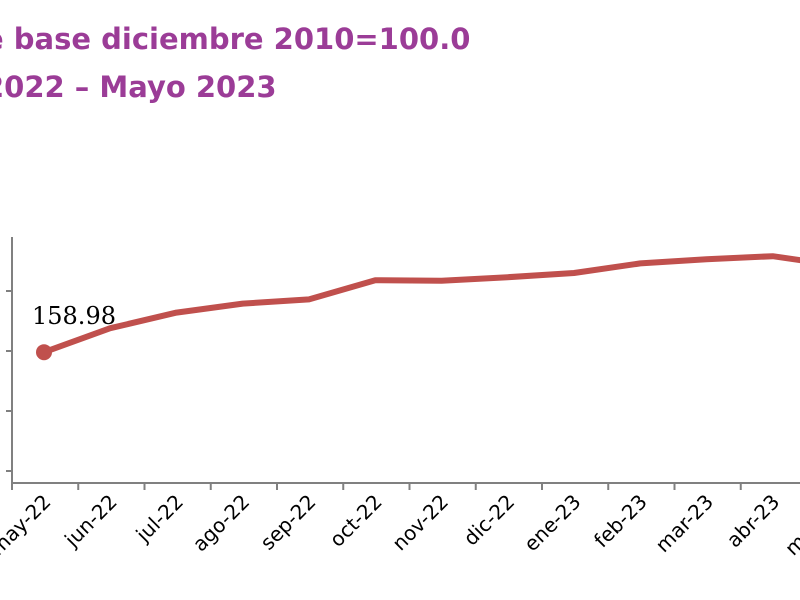 The image size is (800, 600). I want to click on data-point-marker, so click(44, 352).